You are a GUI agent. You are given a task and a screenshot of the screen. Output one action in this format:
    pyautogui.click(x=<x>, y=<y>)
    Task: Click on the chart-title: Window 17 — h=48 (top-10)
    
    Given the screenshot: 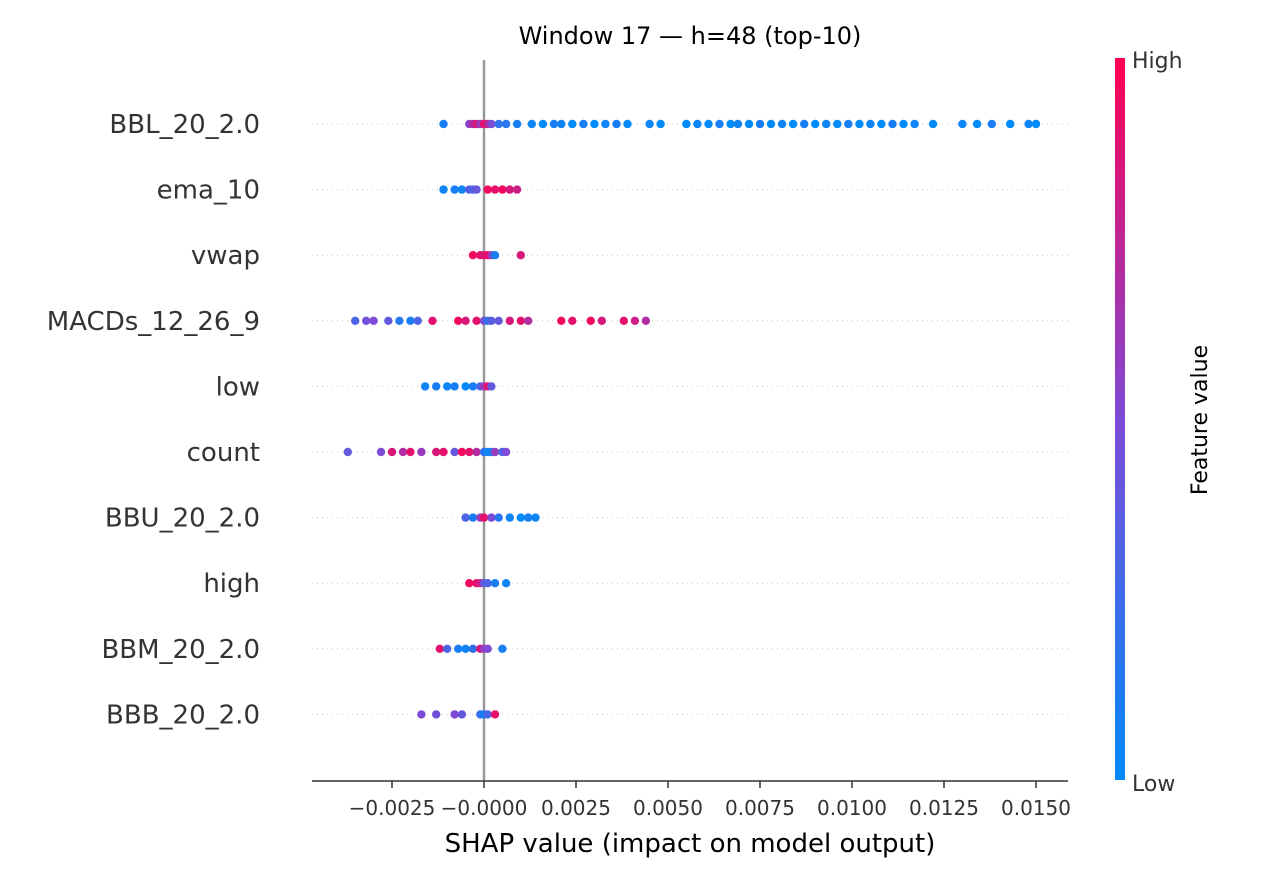 What is the action you would take?
    pyautogui.click(x=690, y=36)
    